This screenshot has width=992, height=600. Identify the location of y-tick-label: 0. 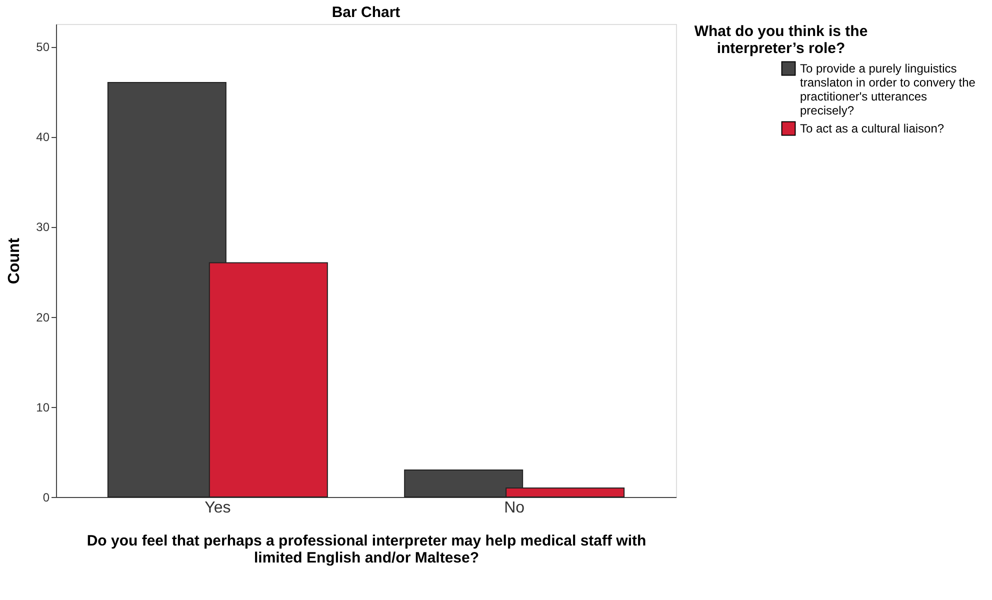
(46, 497).